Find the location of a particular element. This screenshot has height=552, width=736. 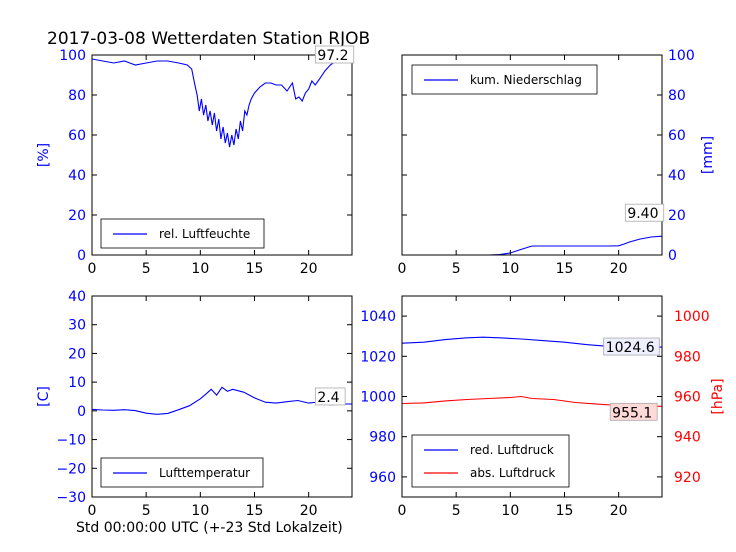

y-tick-label: 1040 is located at coordinates (378, 317).